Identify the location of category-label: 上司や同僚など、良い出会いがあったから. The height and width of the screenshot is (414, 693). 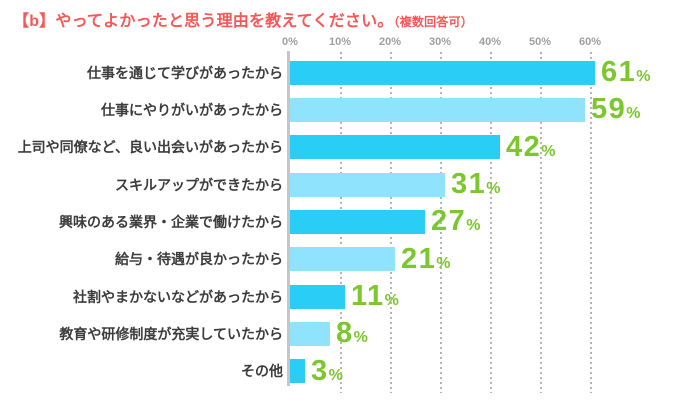
(150, 147).